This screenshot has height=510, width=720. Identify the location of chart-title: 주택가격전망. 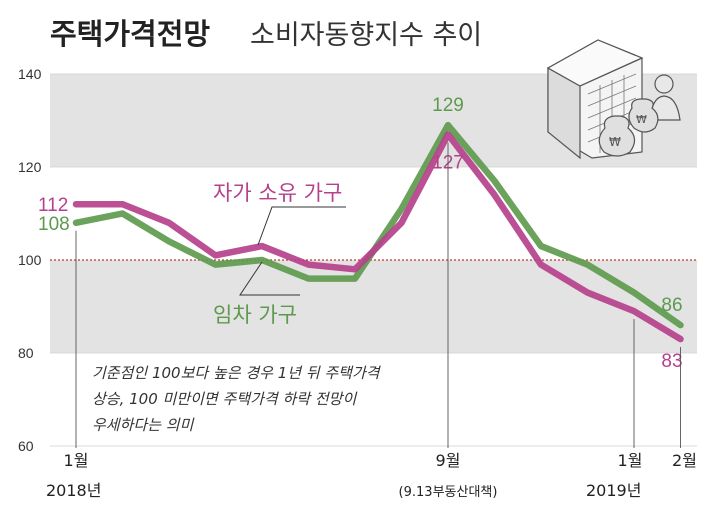
(130, 34).